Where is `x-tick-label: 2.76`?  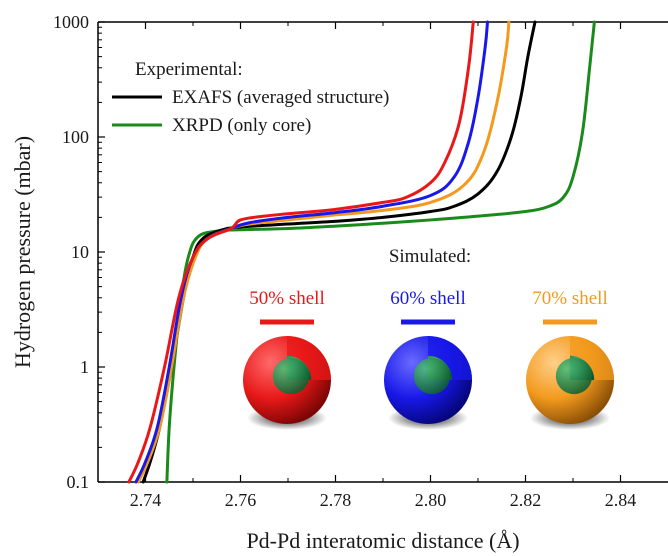 x-tick-label: 2.76 is located at coordinates (241, 500).